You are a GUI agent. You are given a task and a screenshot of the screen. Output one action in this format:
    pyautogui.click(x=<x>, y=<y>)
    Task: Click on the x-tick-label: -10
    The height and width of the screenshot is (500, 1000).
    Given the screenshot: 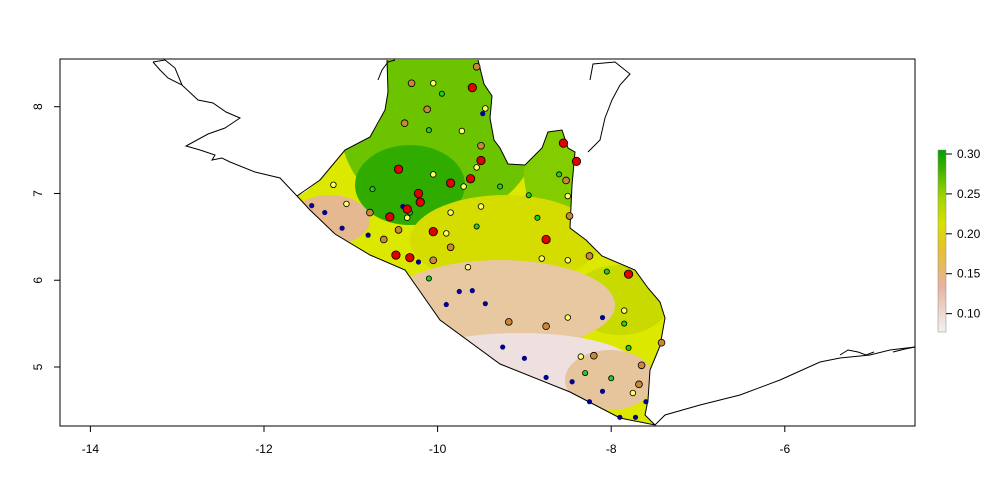 What is the action you would take?
    pyautogui.click(x=438, y=449)
    